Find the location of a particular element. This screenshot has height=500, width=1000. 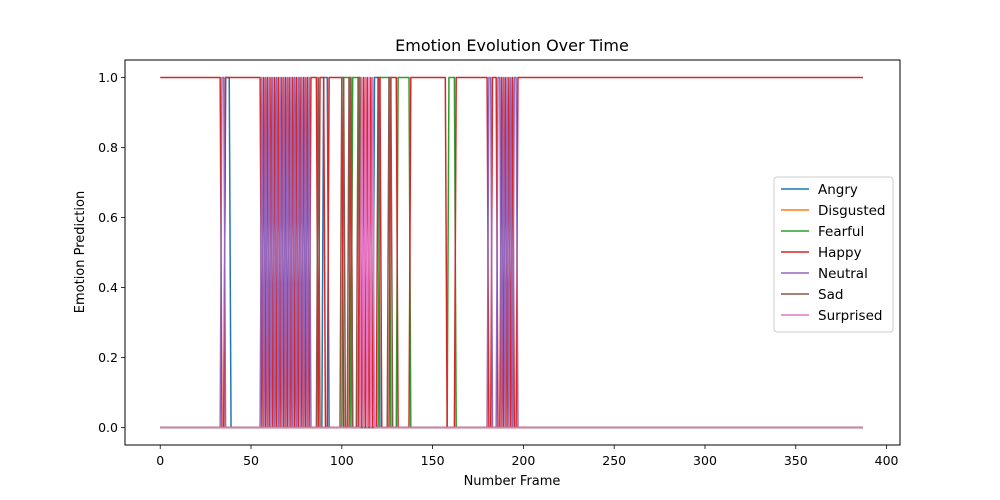

y-tick-label: 0.2 is located at coordinates (108, 357).